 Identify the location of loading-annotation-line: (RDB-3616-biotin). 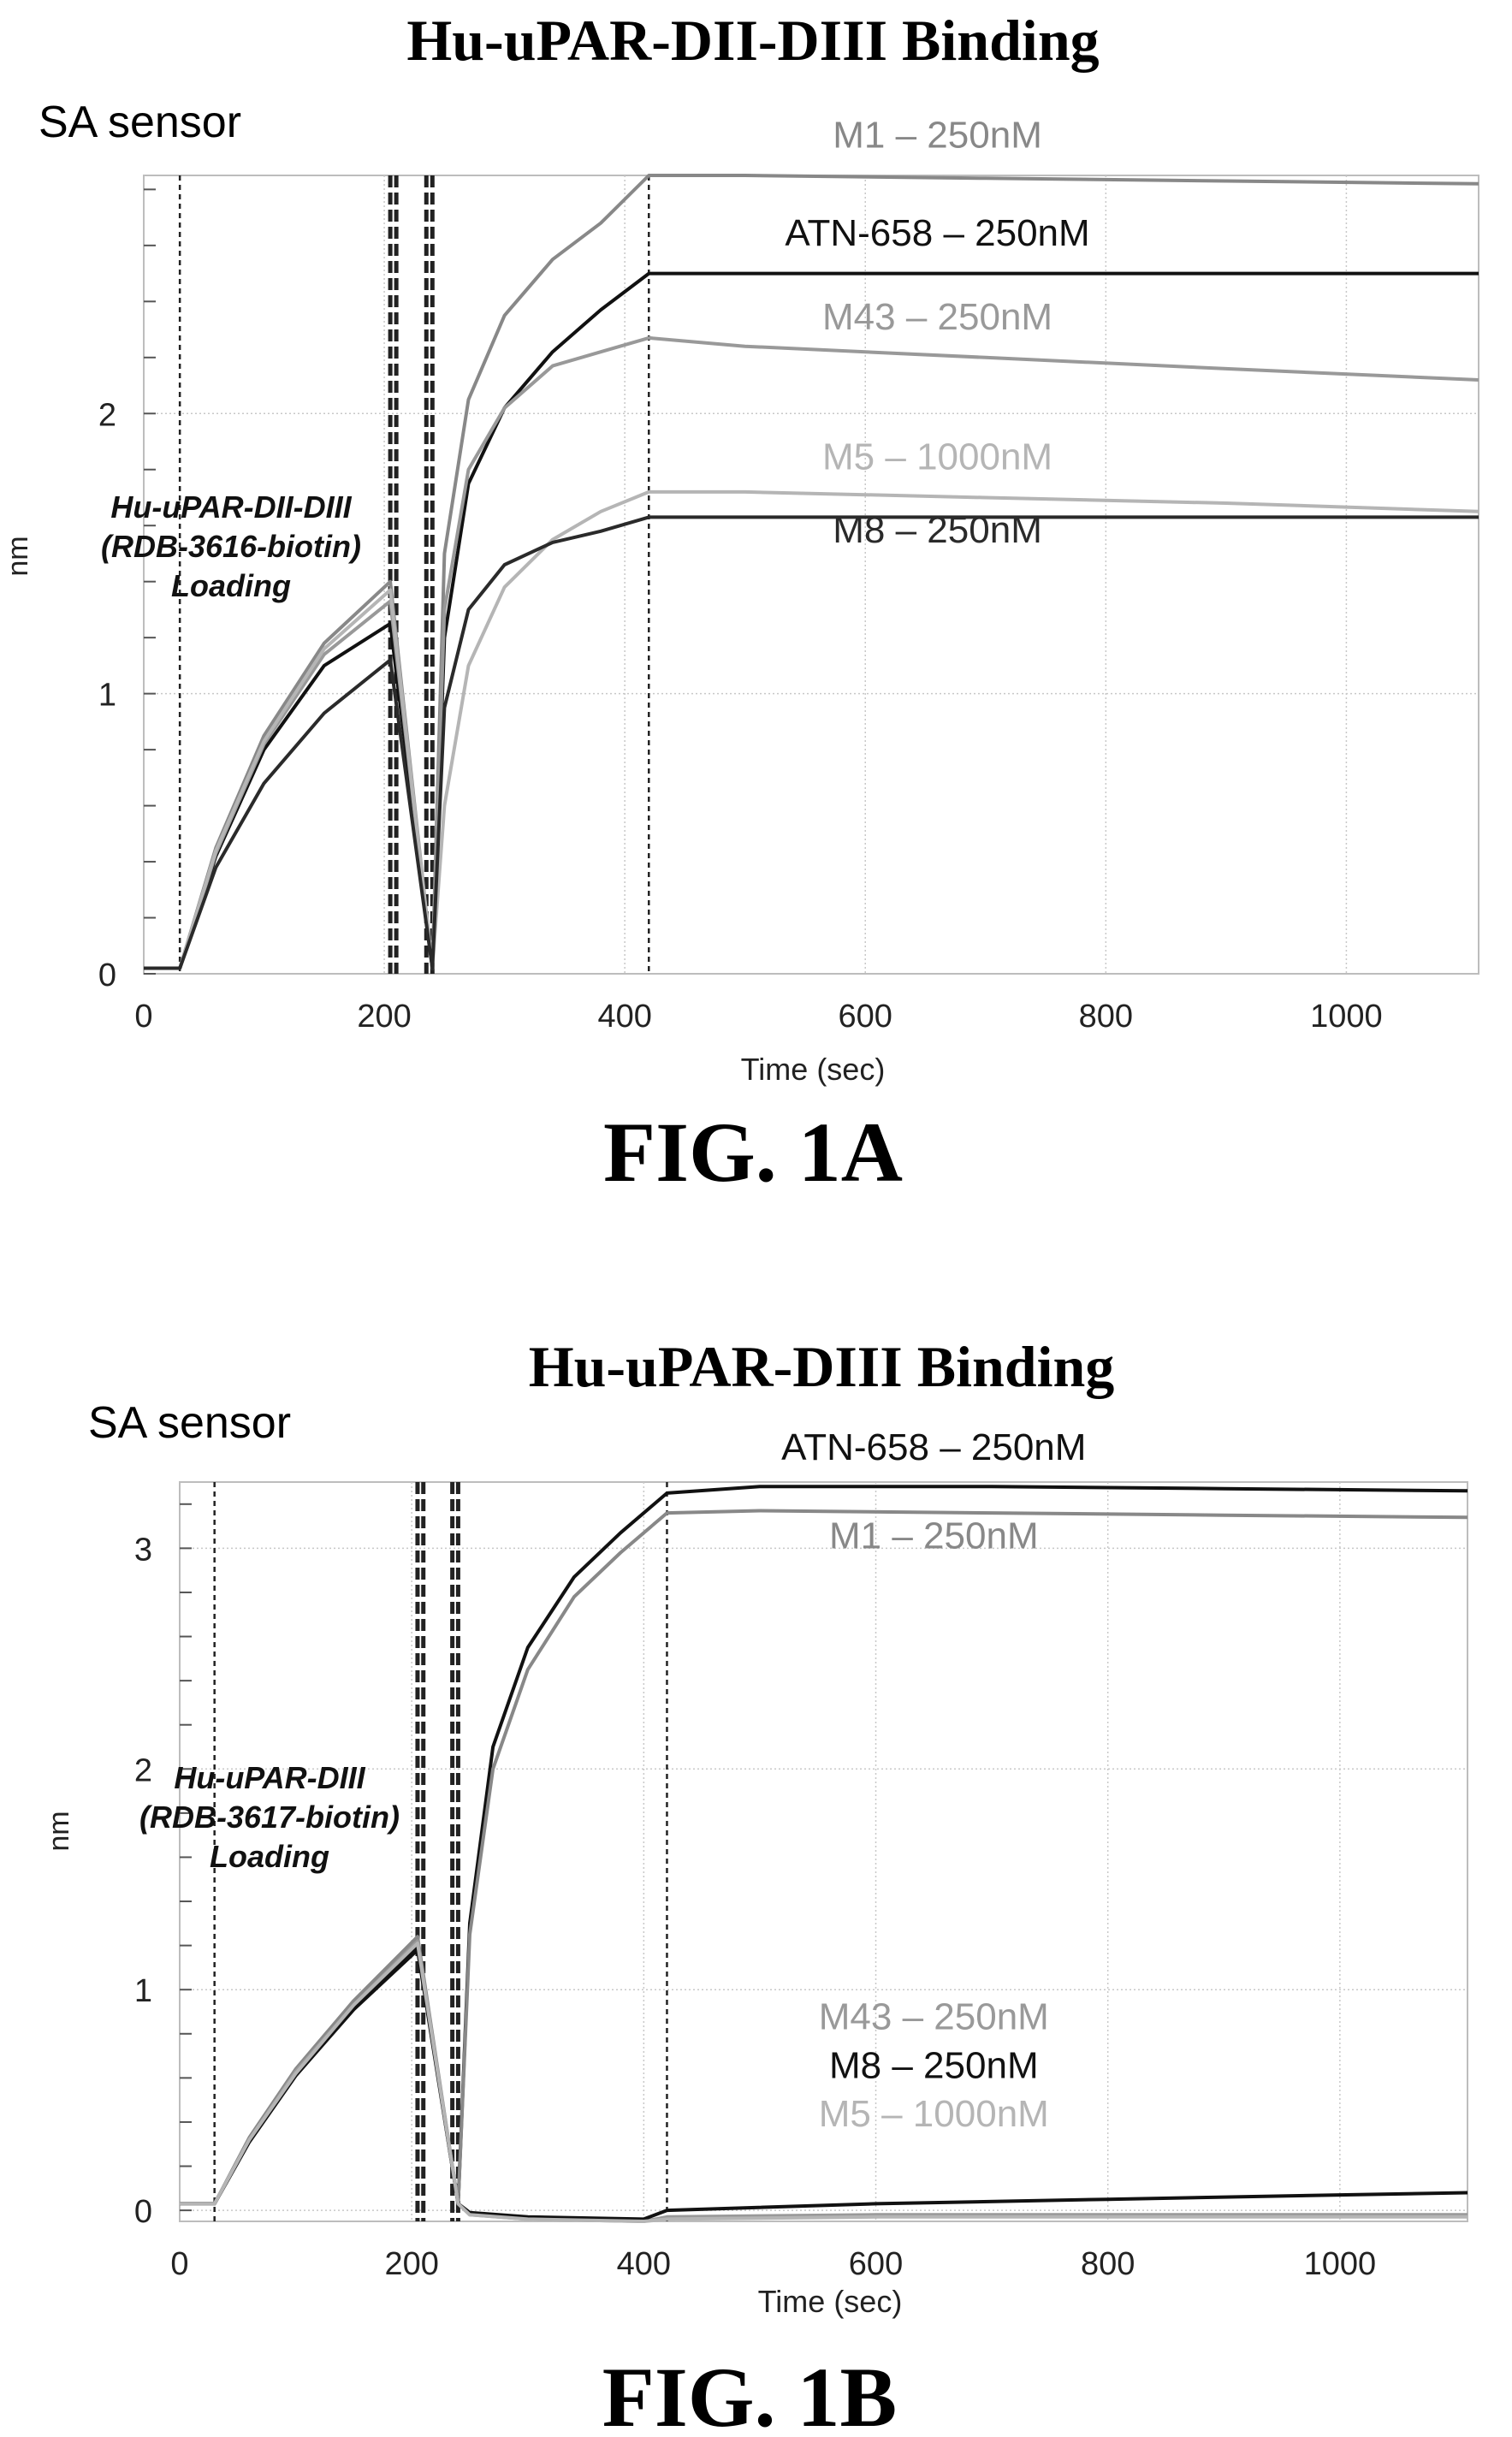
(231, 546).